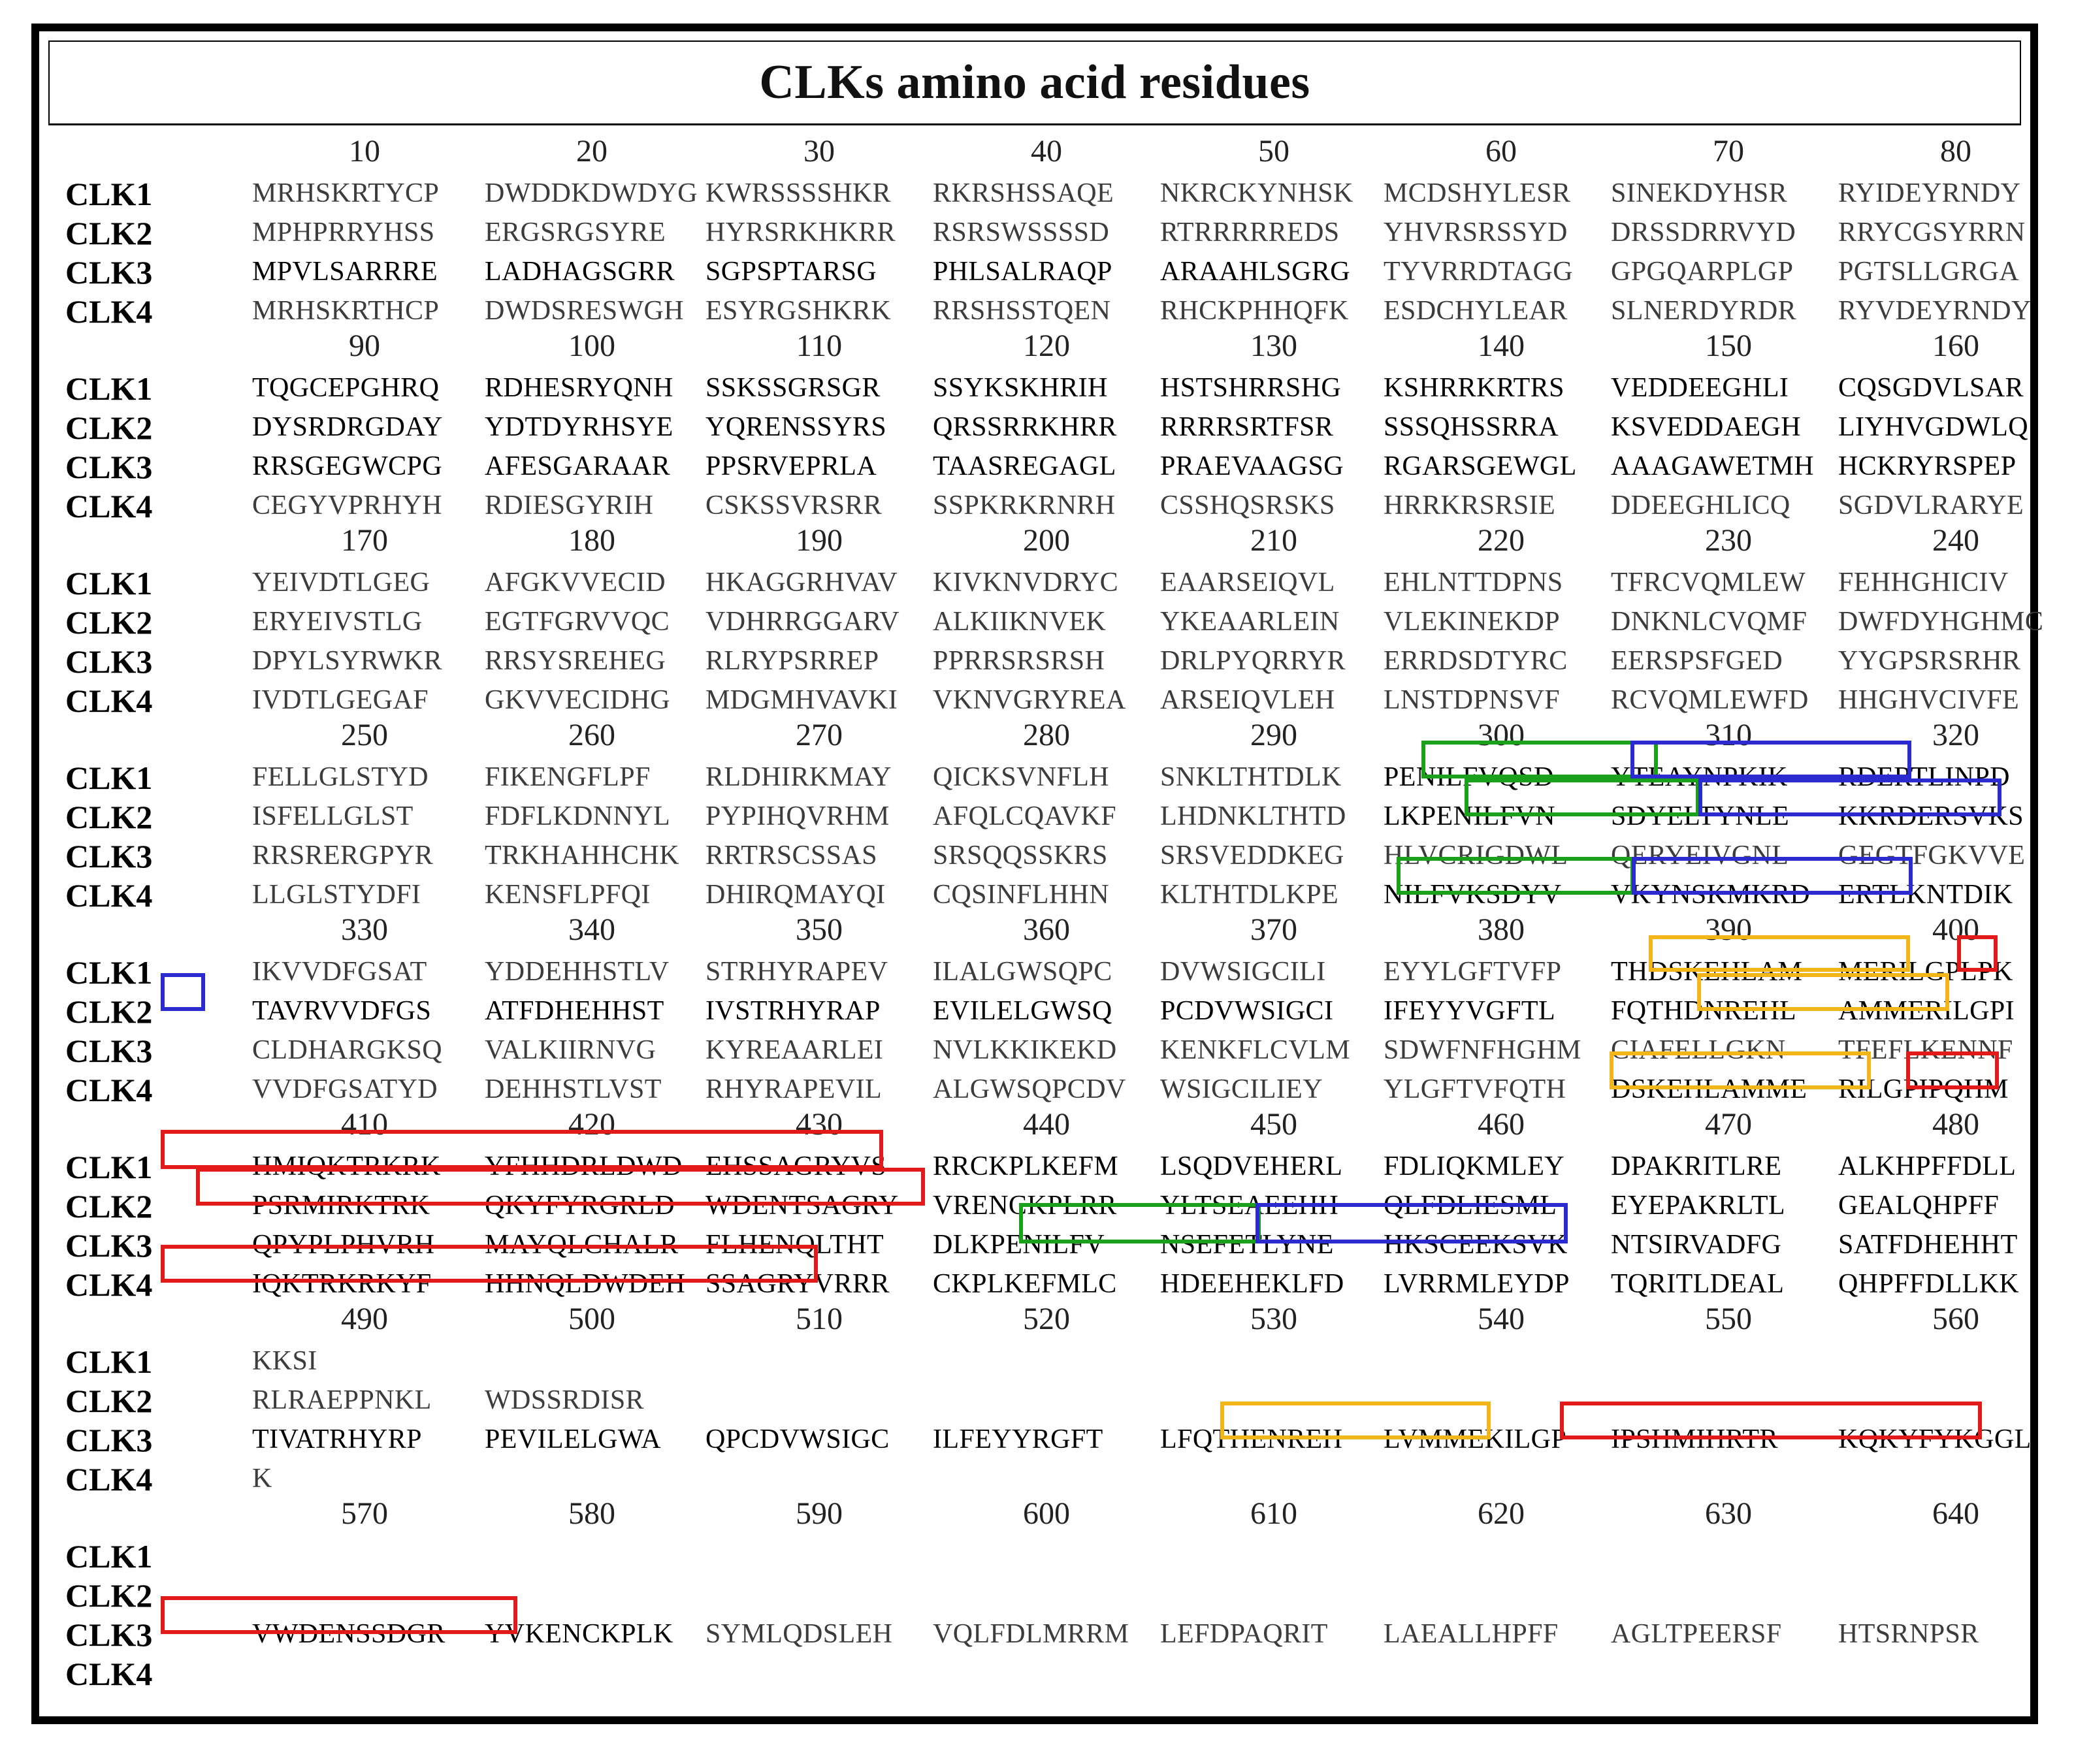 The height and width of the screenshot is (1764, 2074). Describe the element at coordinates (1022, 1011) in the screenshot. I see `sequence-segment: EVILELGWSQ` at that location.